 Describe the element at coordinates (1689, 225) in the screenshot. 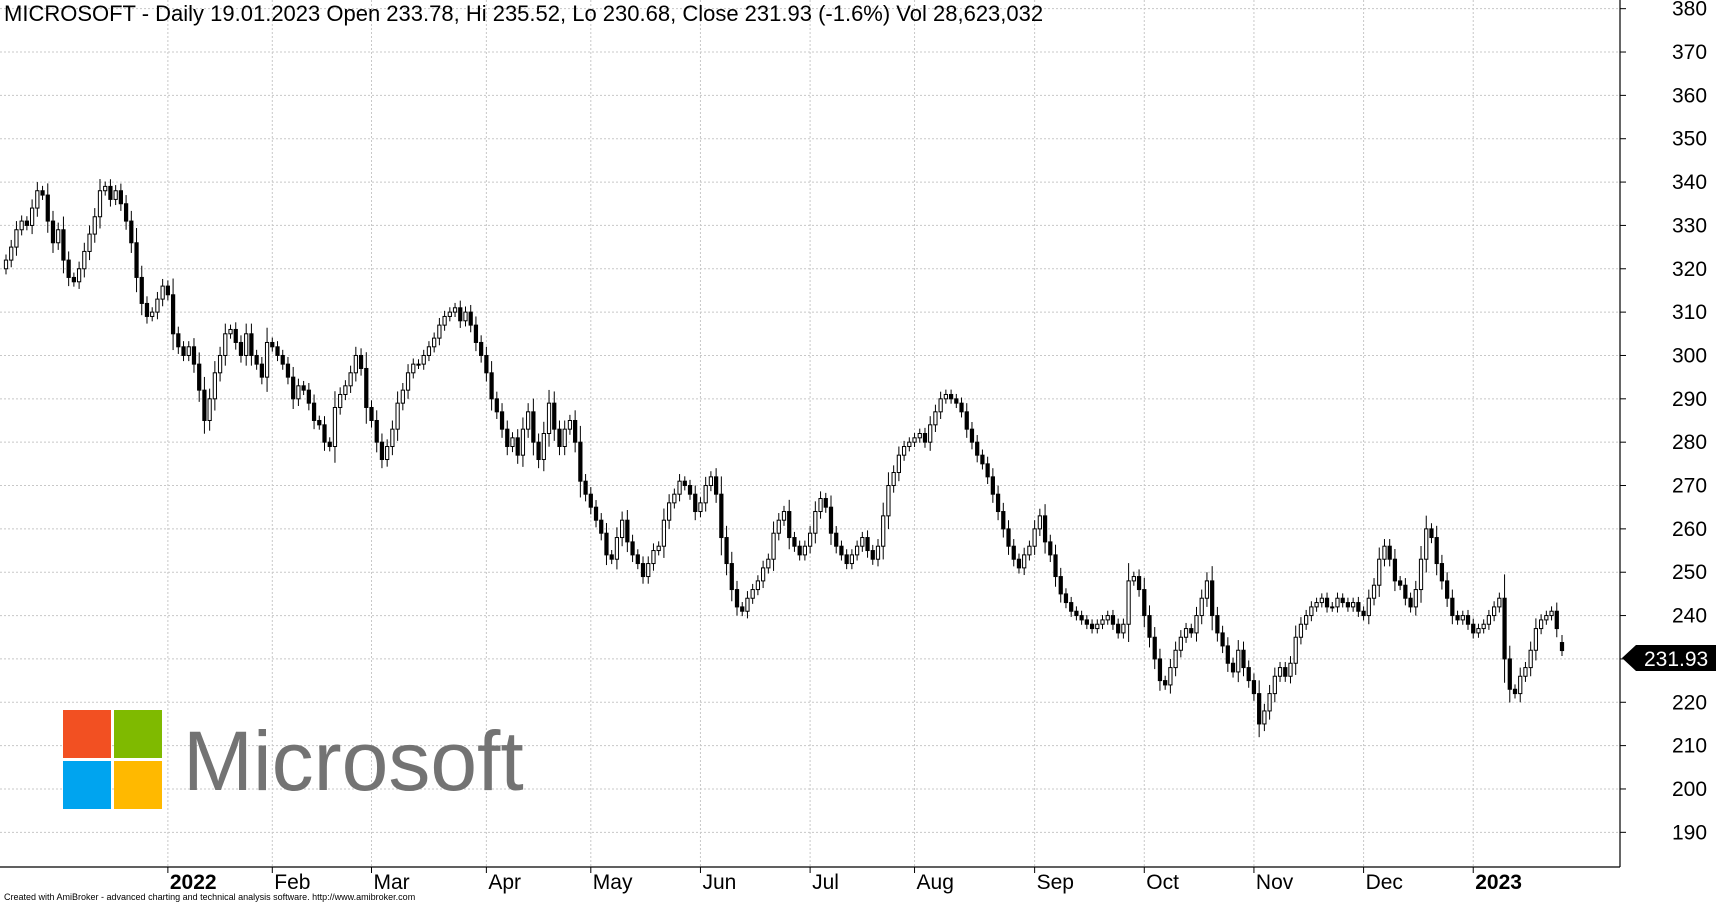

I see `y-tick-label: 330` at that location.